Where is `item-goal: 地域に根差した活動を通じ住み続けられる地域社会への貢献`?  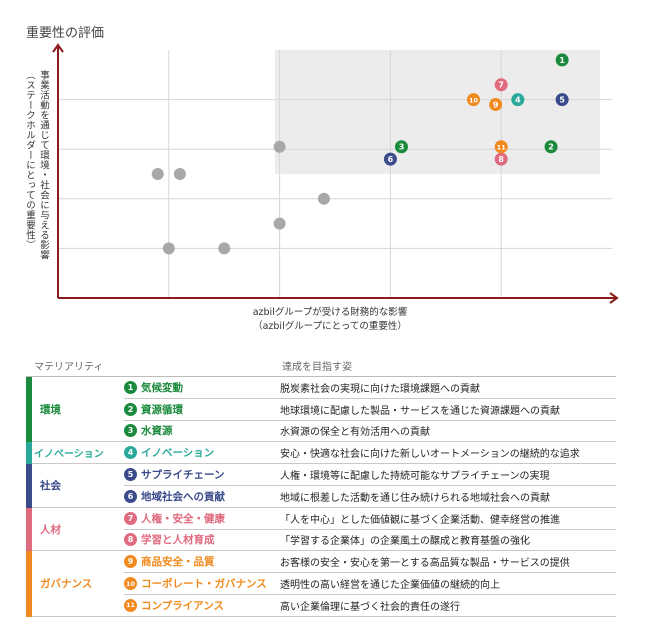 item-goal: 地域に根差した活動を通じ住み続けられる地域社会への貢献 is located at coordinates (415, 498).